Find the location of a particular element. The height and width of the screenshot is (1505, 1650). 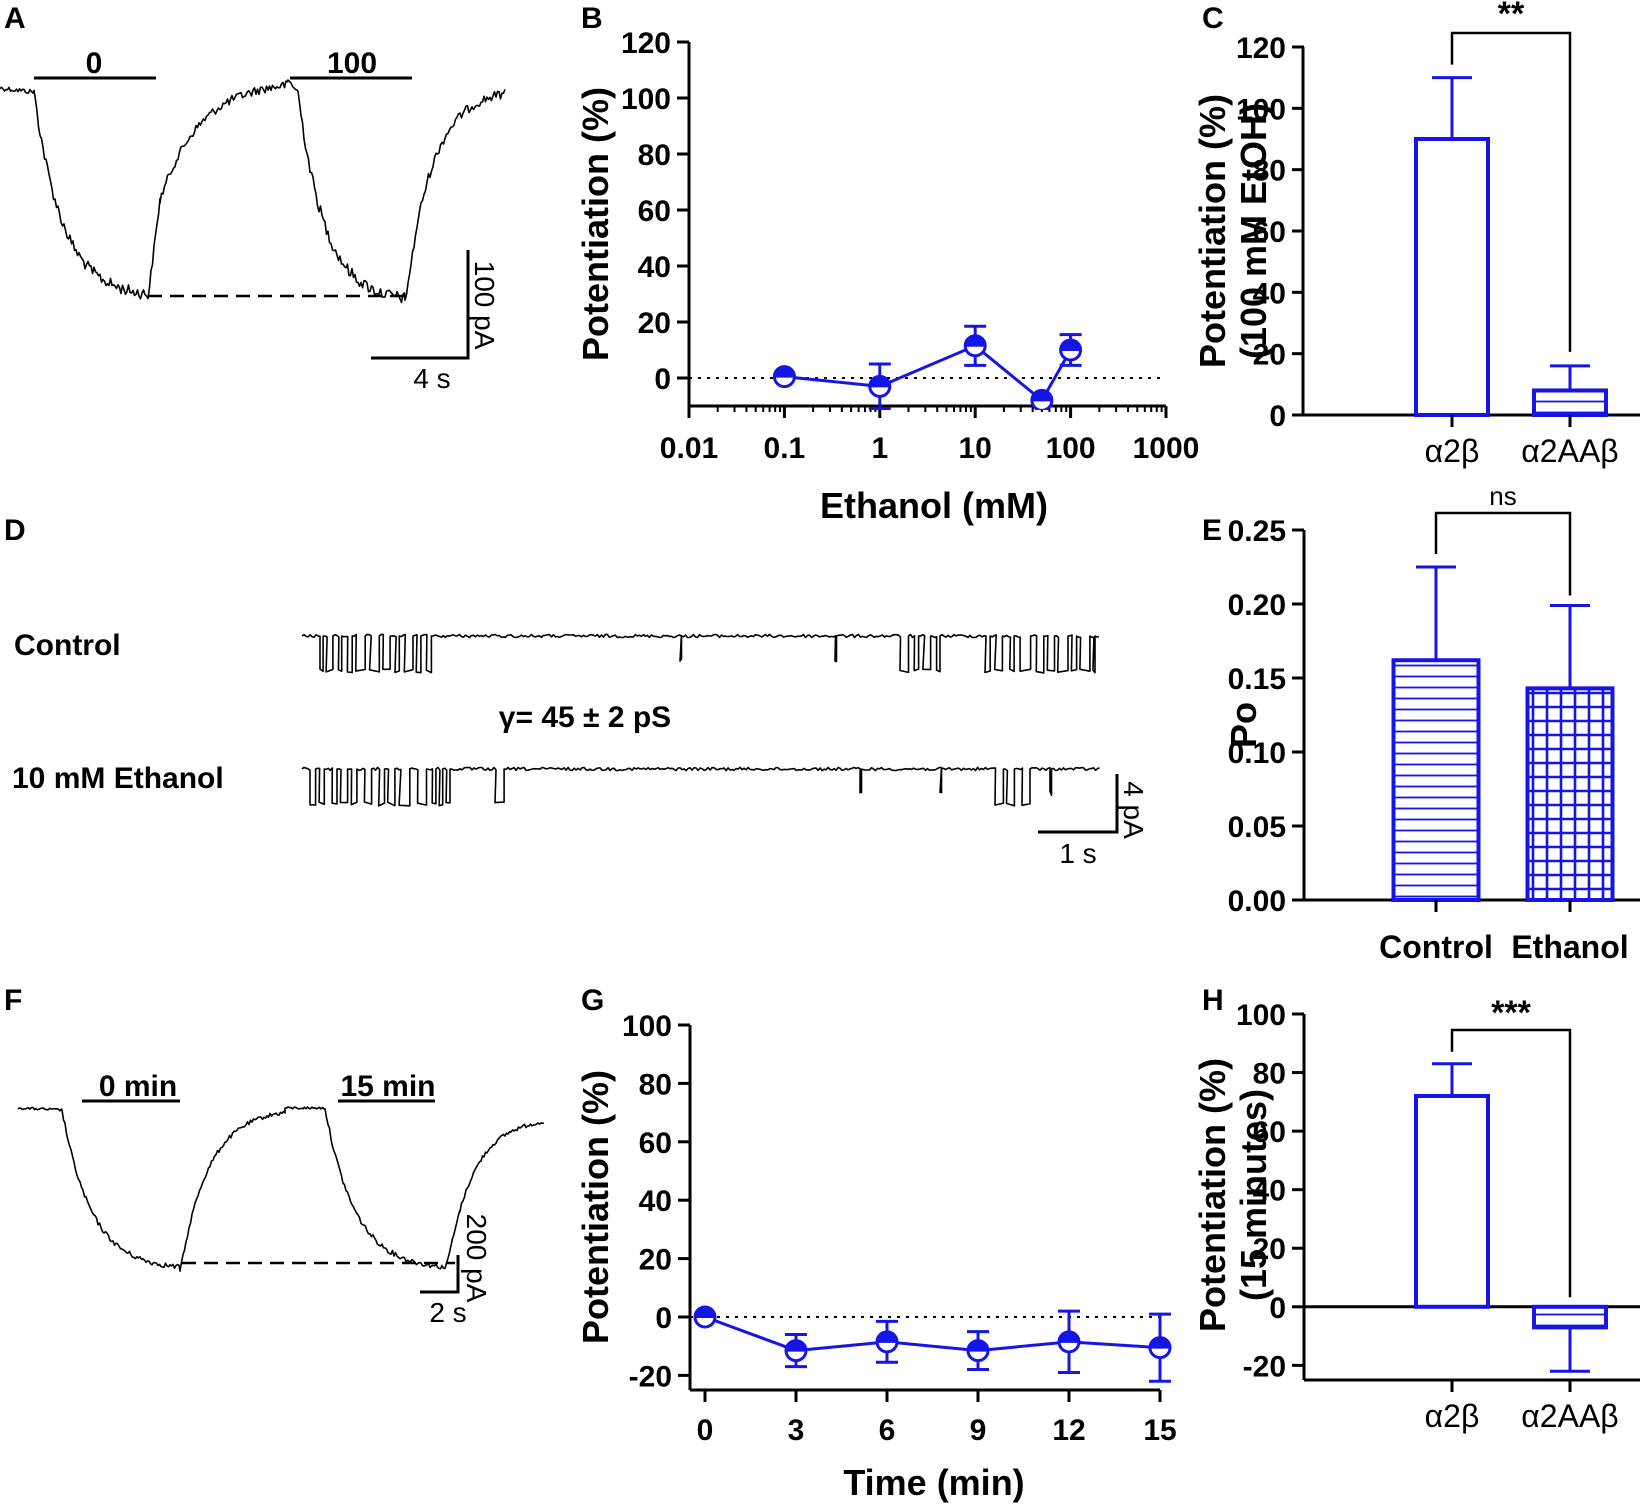

application-label-0-min: 0 min is located at coordinates (138, 1086).